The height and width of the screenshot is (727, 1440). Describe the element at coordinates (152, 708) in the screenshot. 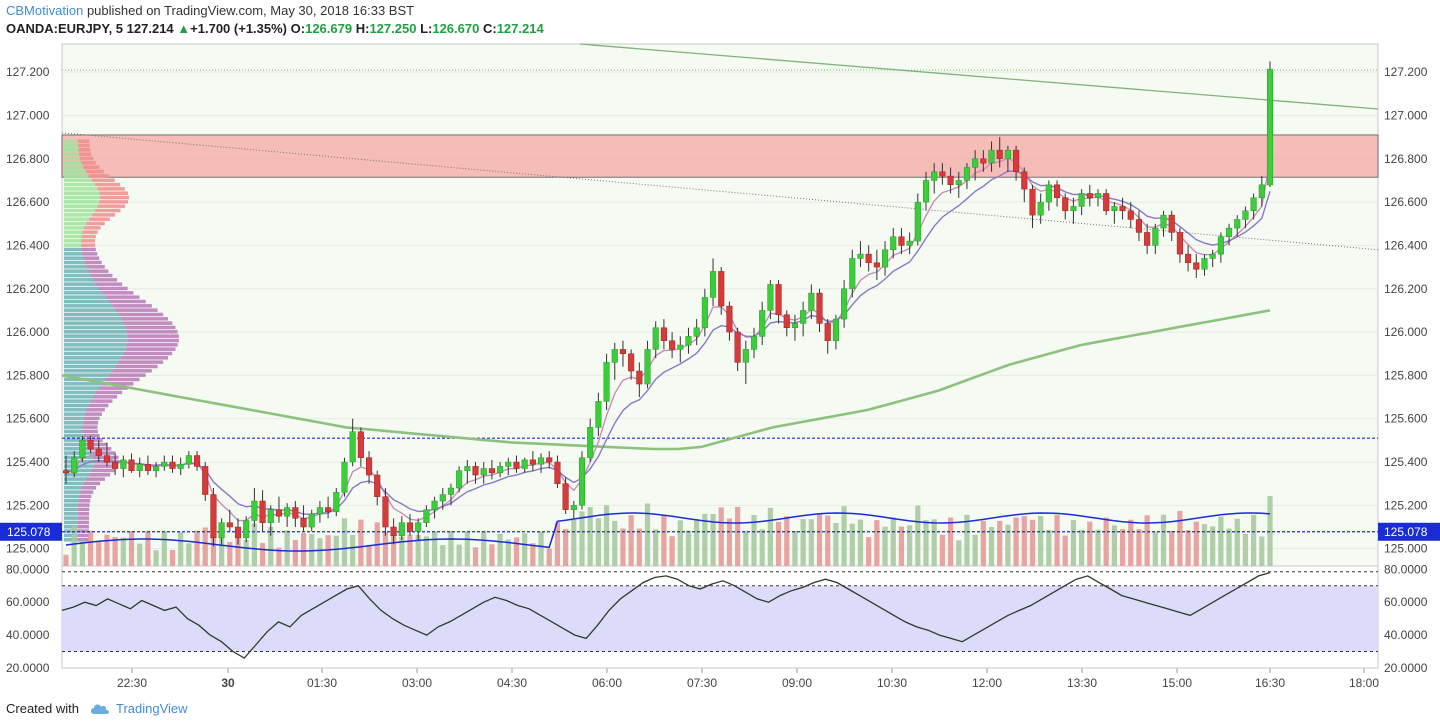

I see `tradingview-link: TradingView` at that location.